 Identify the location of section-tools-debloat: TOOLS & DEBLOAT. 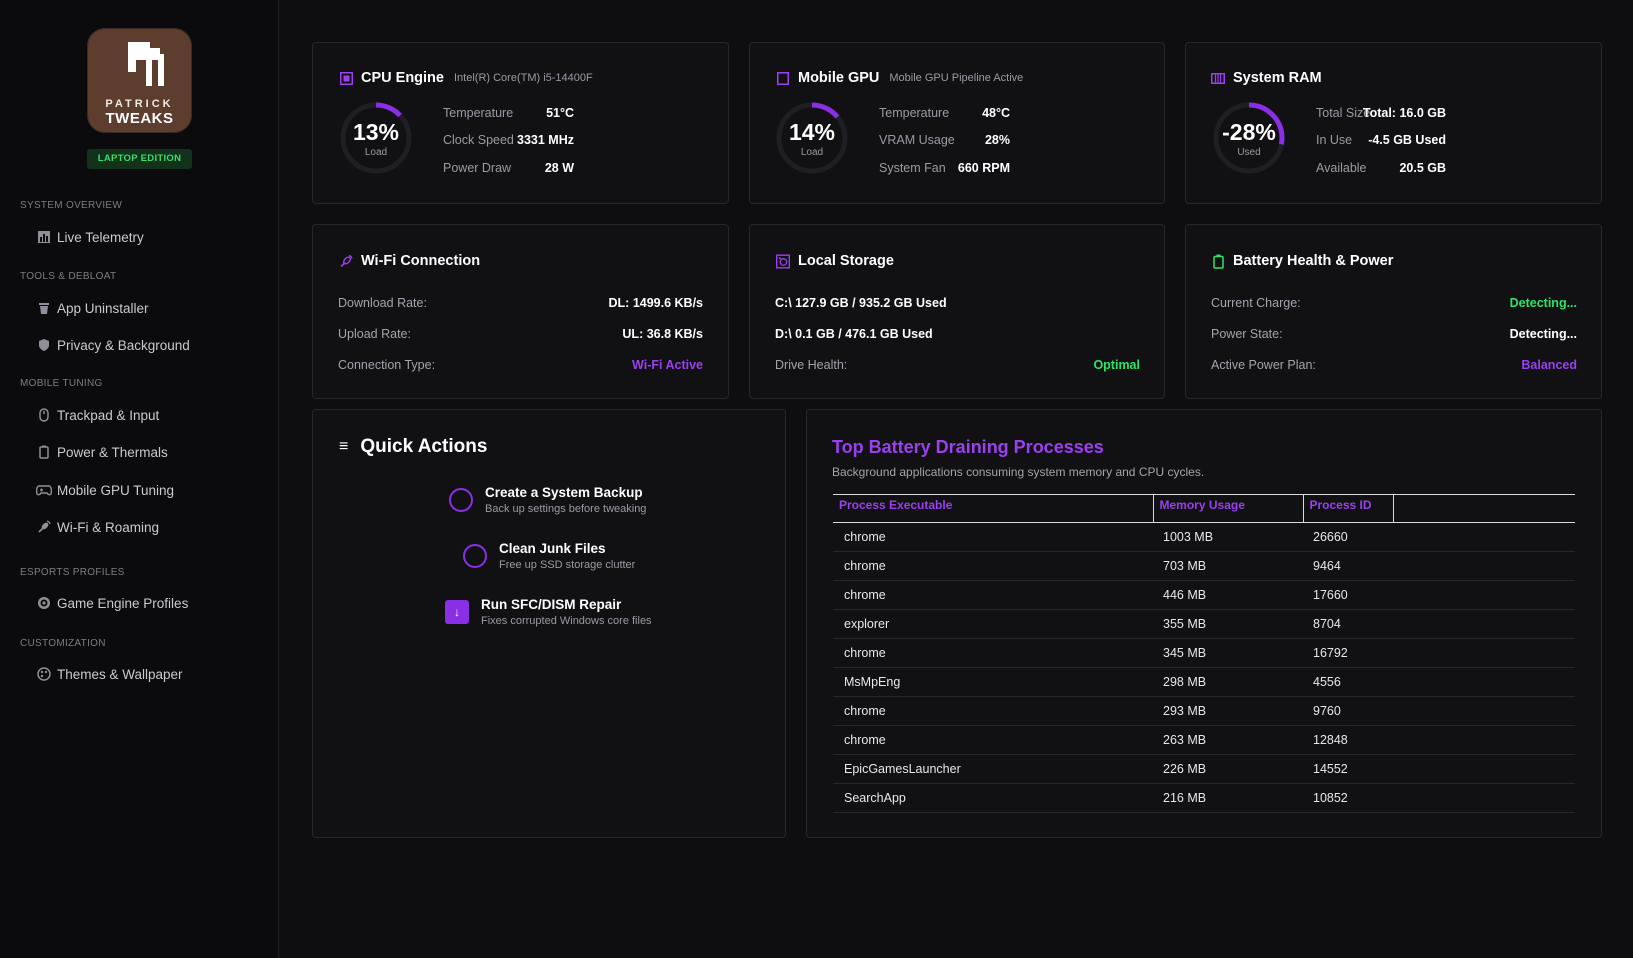
(68, 276).